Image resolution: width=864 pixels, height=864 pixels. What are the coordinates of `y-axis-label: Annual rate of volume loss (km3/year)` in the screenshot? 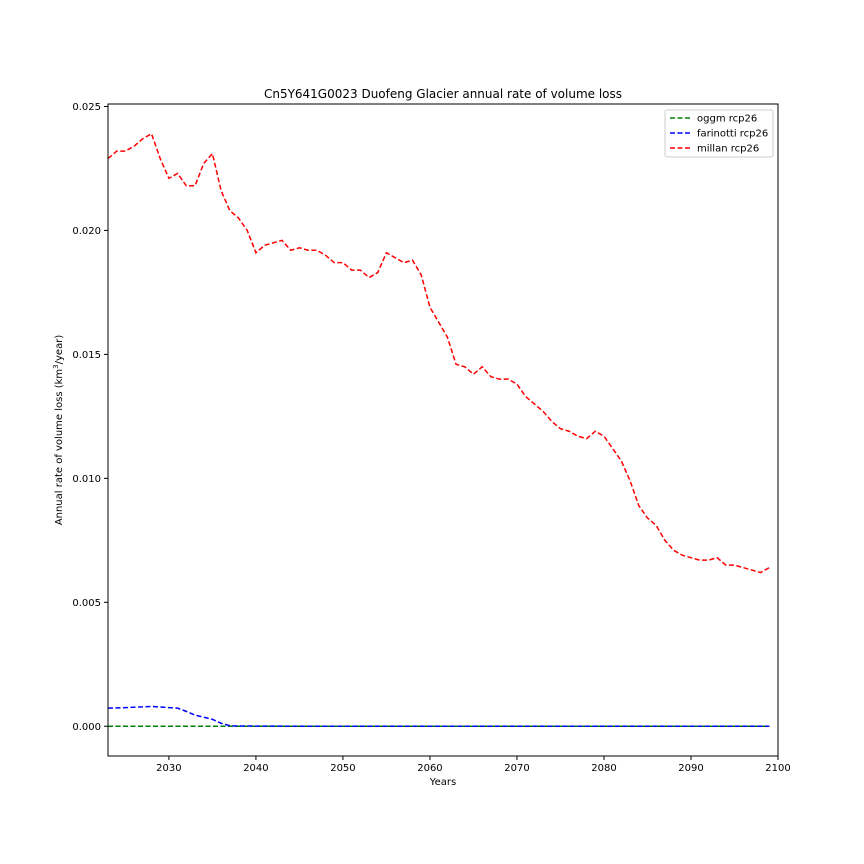 It's located at (58, 430).